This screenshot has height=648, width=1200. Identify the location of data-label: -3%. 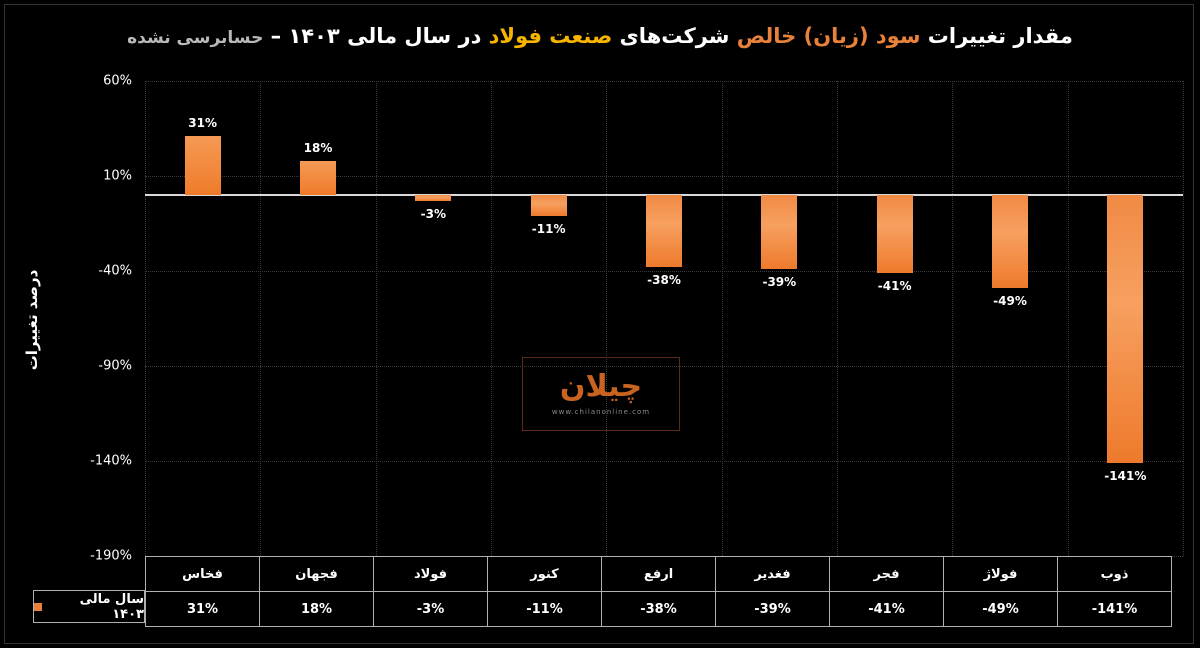
(433, 213).